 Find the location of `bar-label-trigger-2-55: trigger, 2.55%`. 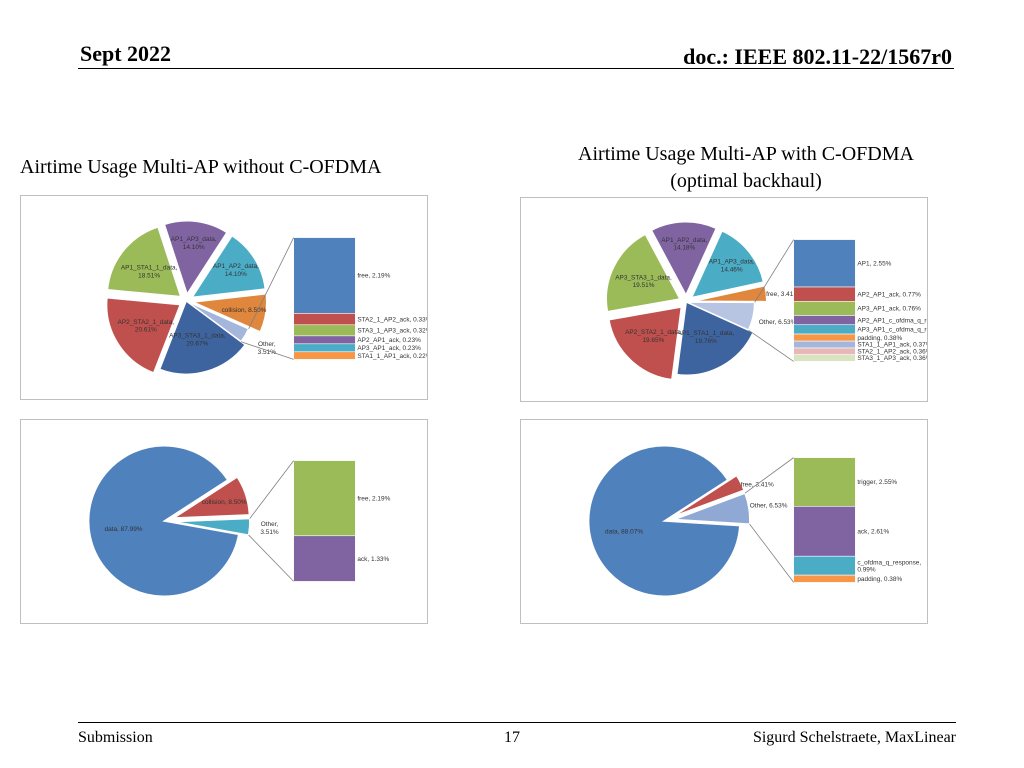

bar-label-trigger-2-55: trigger, 2.55% is located at coordinates (877, 482).